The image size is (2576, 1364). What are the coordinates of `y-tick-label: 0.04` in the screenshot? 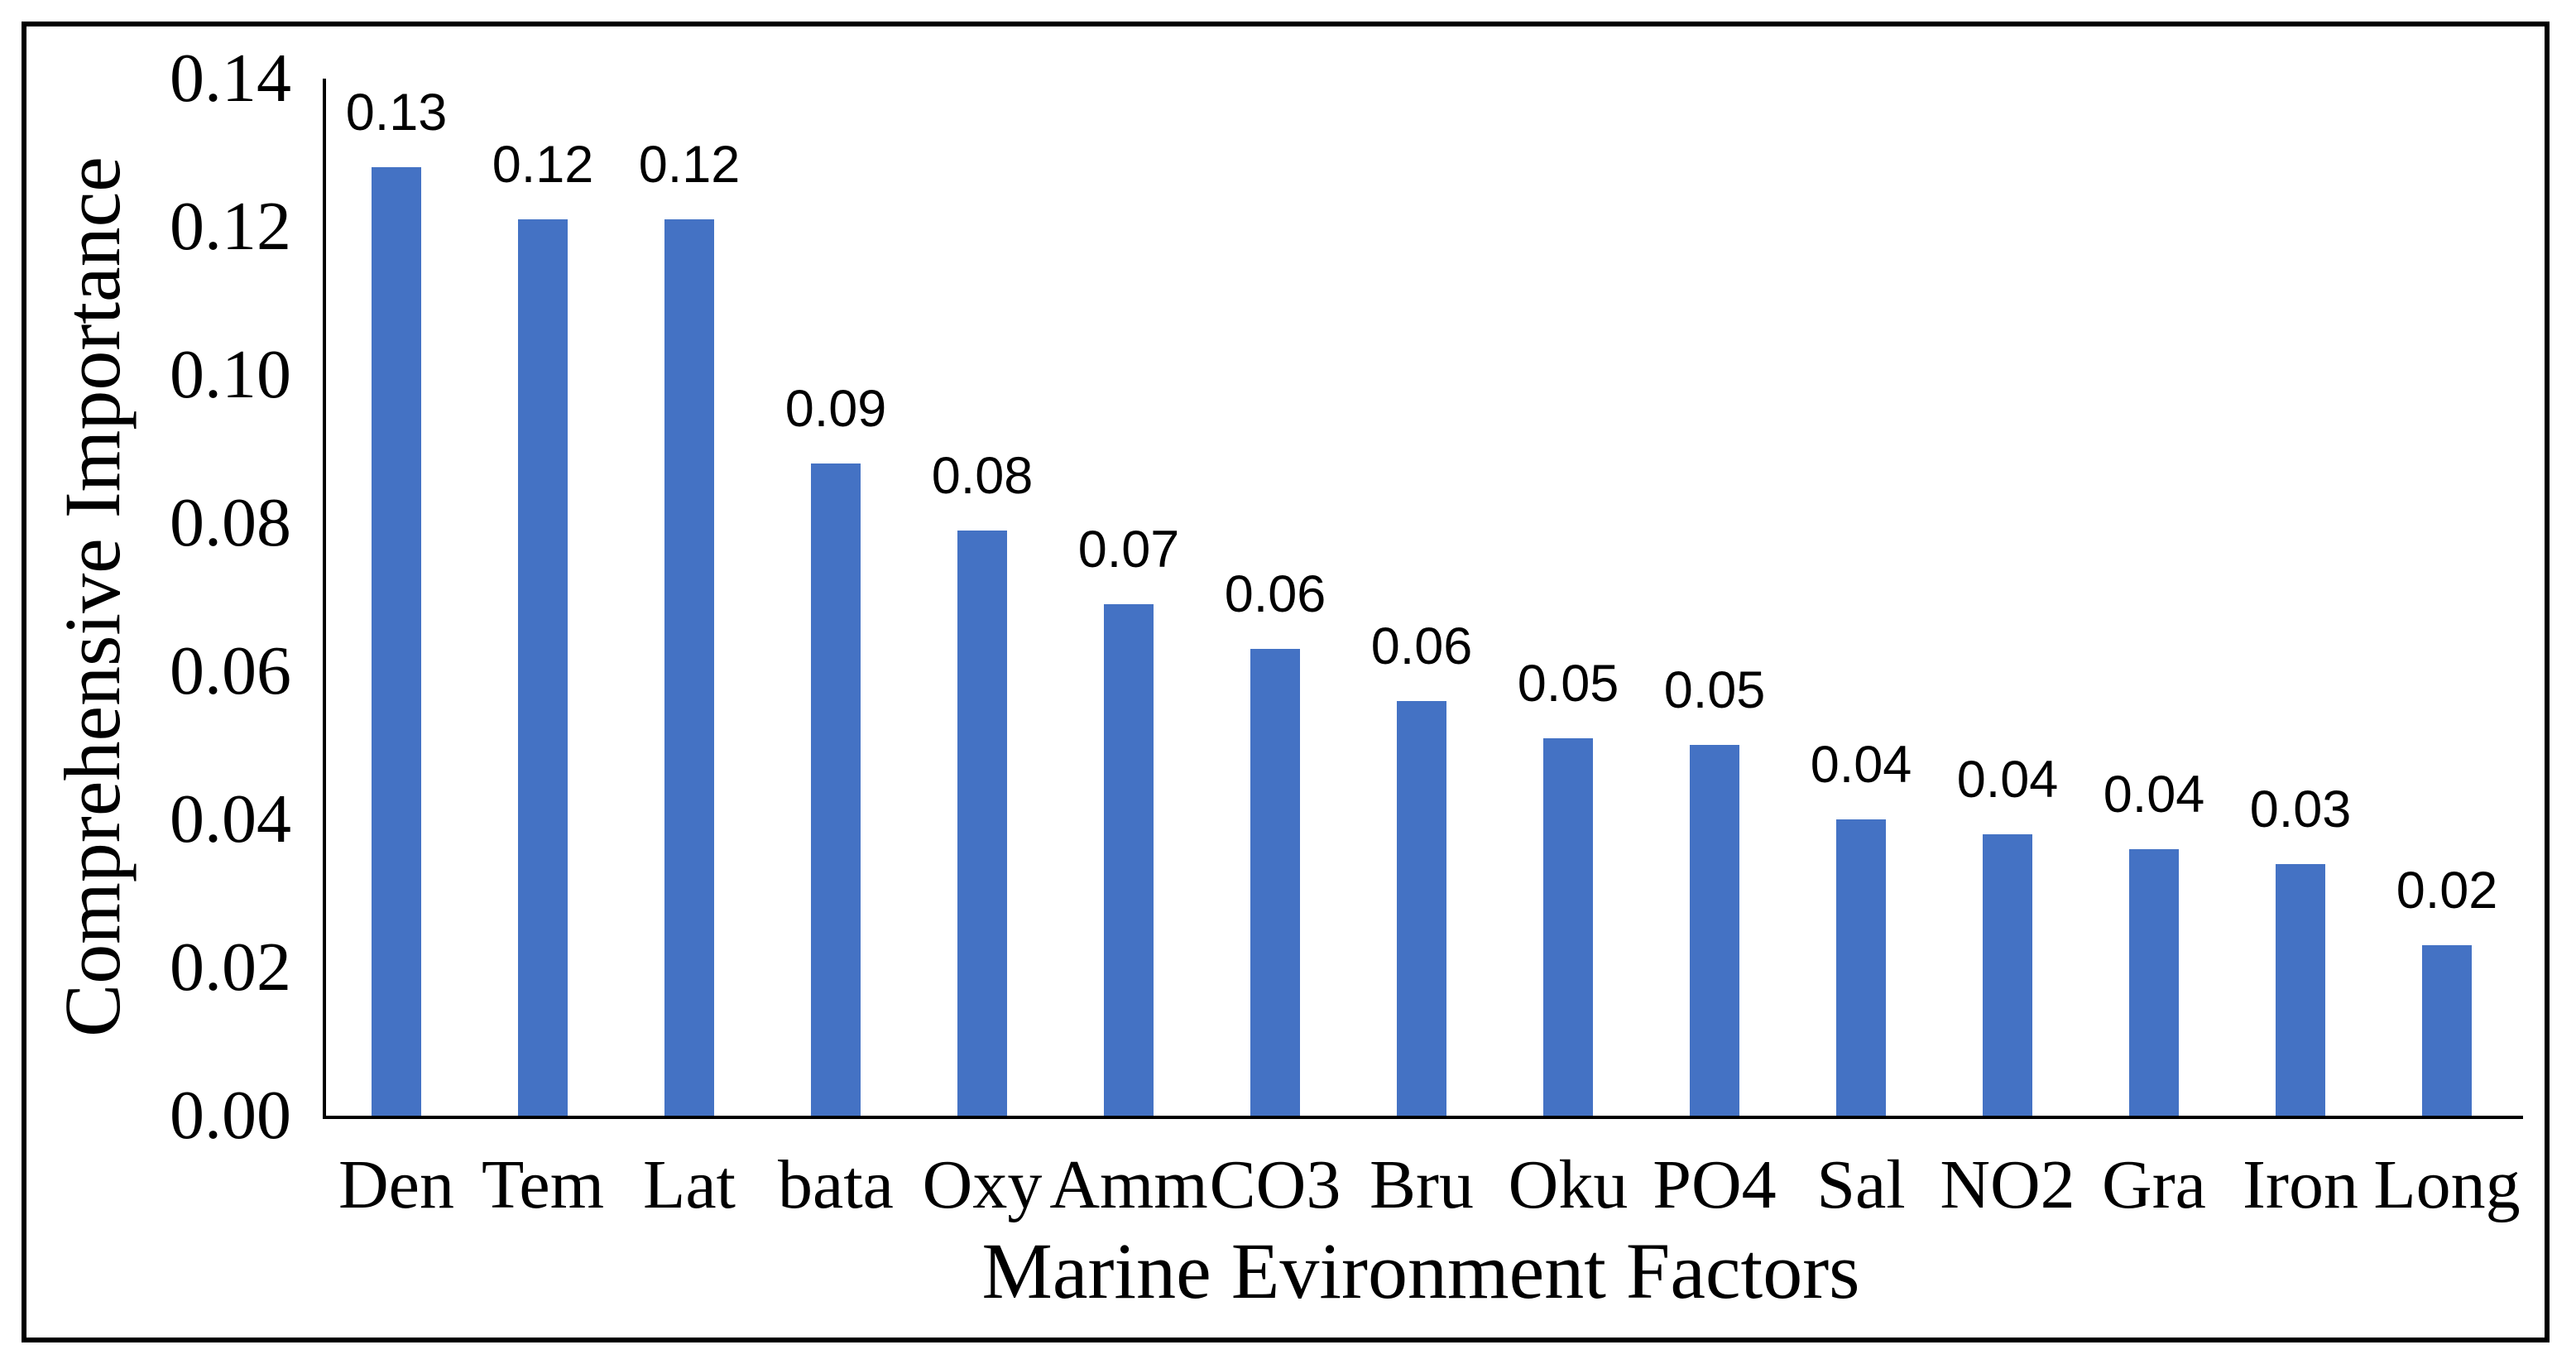 It's located at (231, 818).